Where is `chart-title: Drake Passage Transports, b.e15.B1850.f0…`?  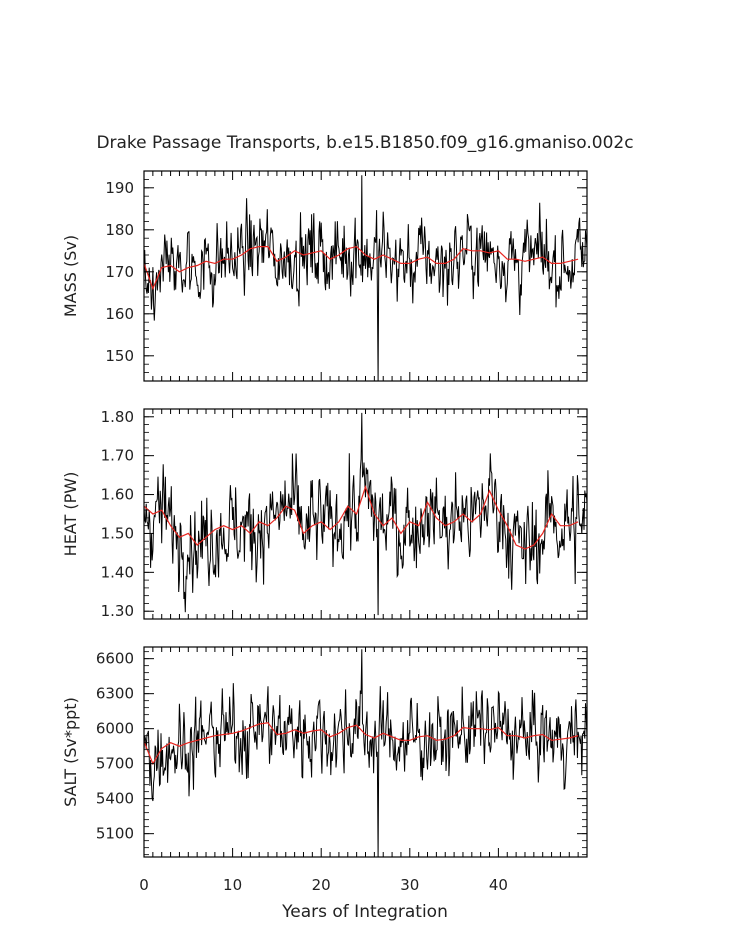
chart-title: Drake Passage Transports, b.e15.B1850.f0… is located at coordinates (364, 143).